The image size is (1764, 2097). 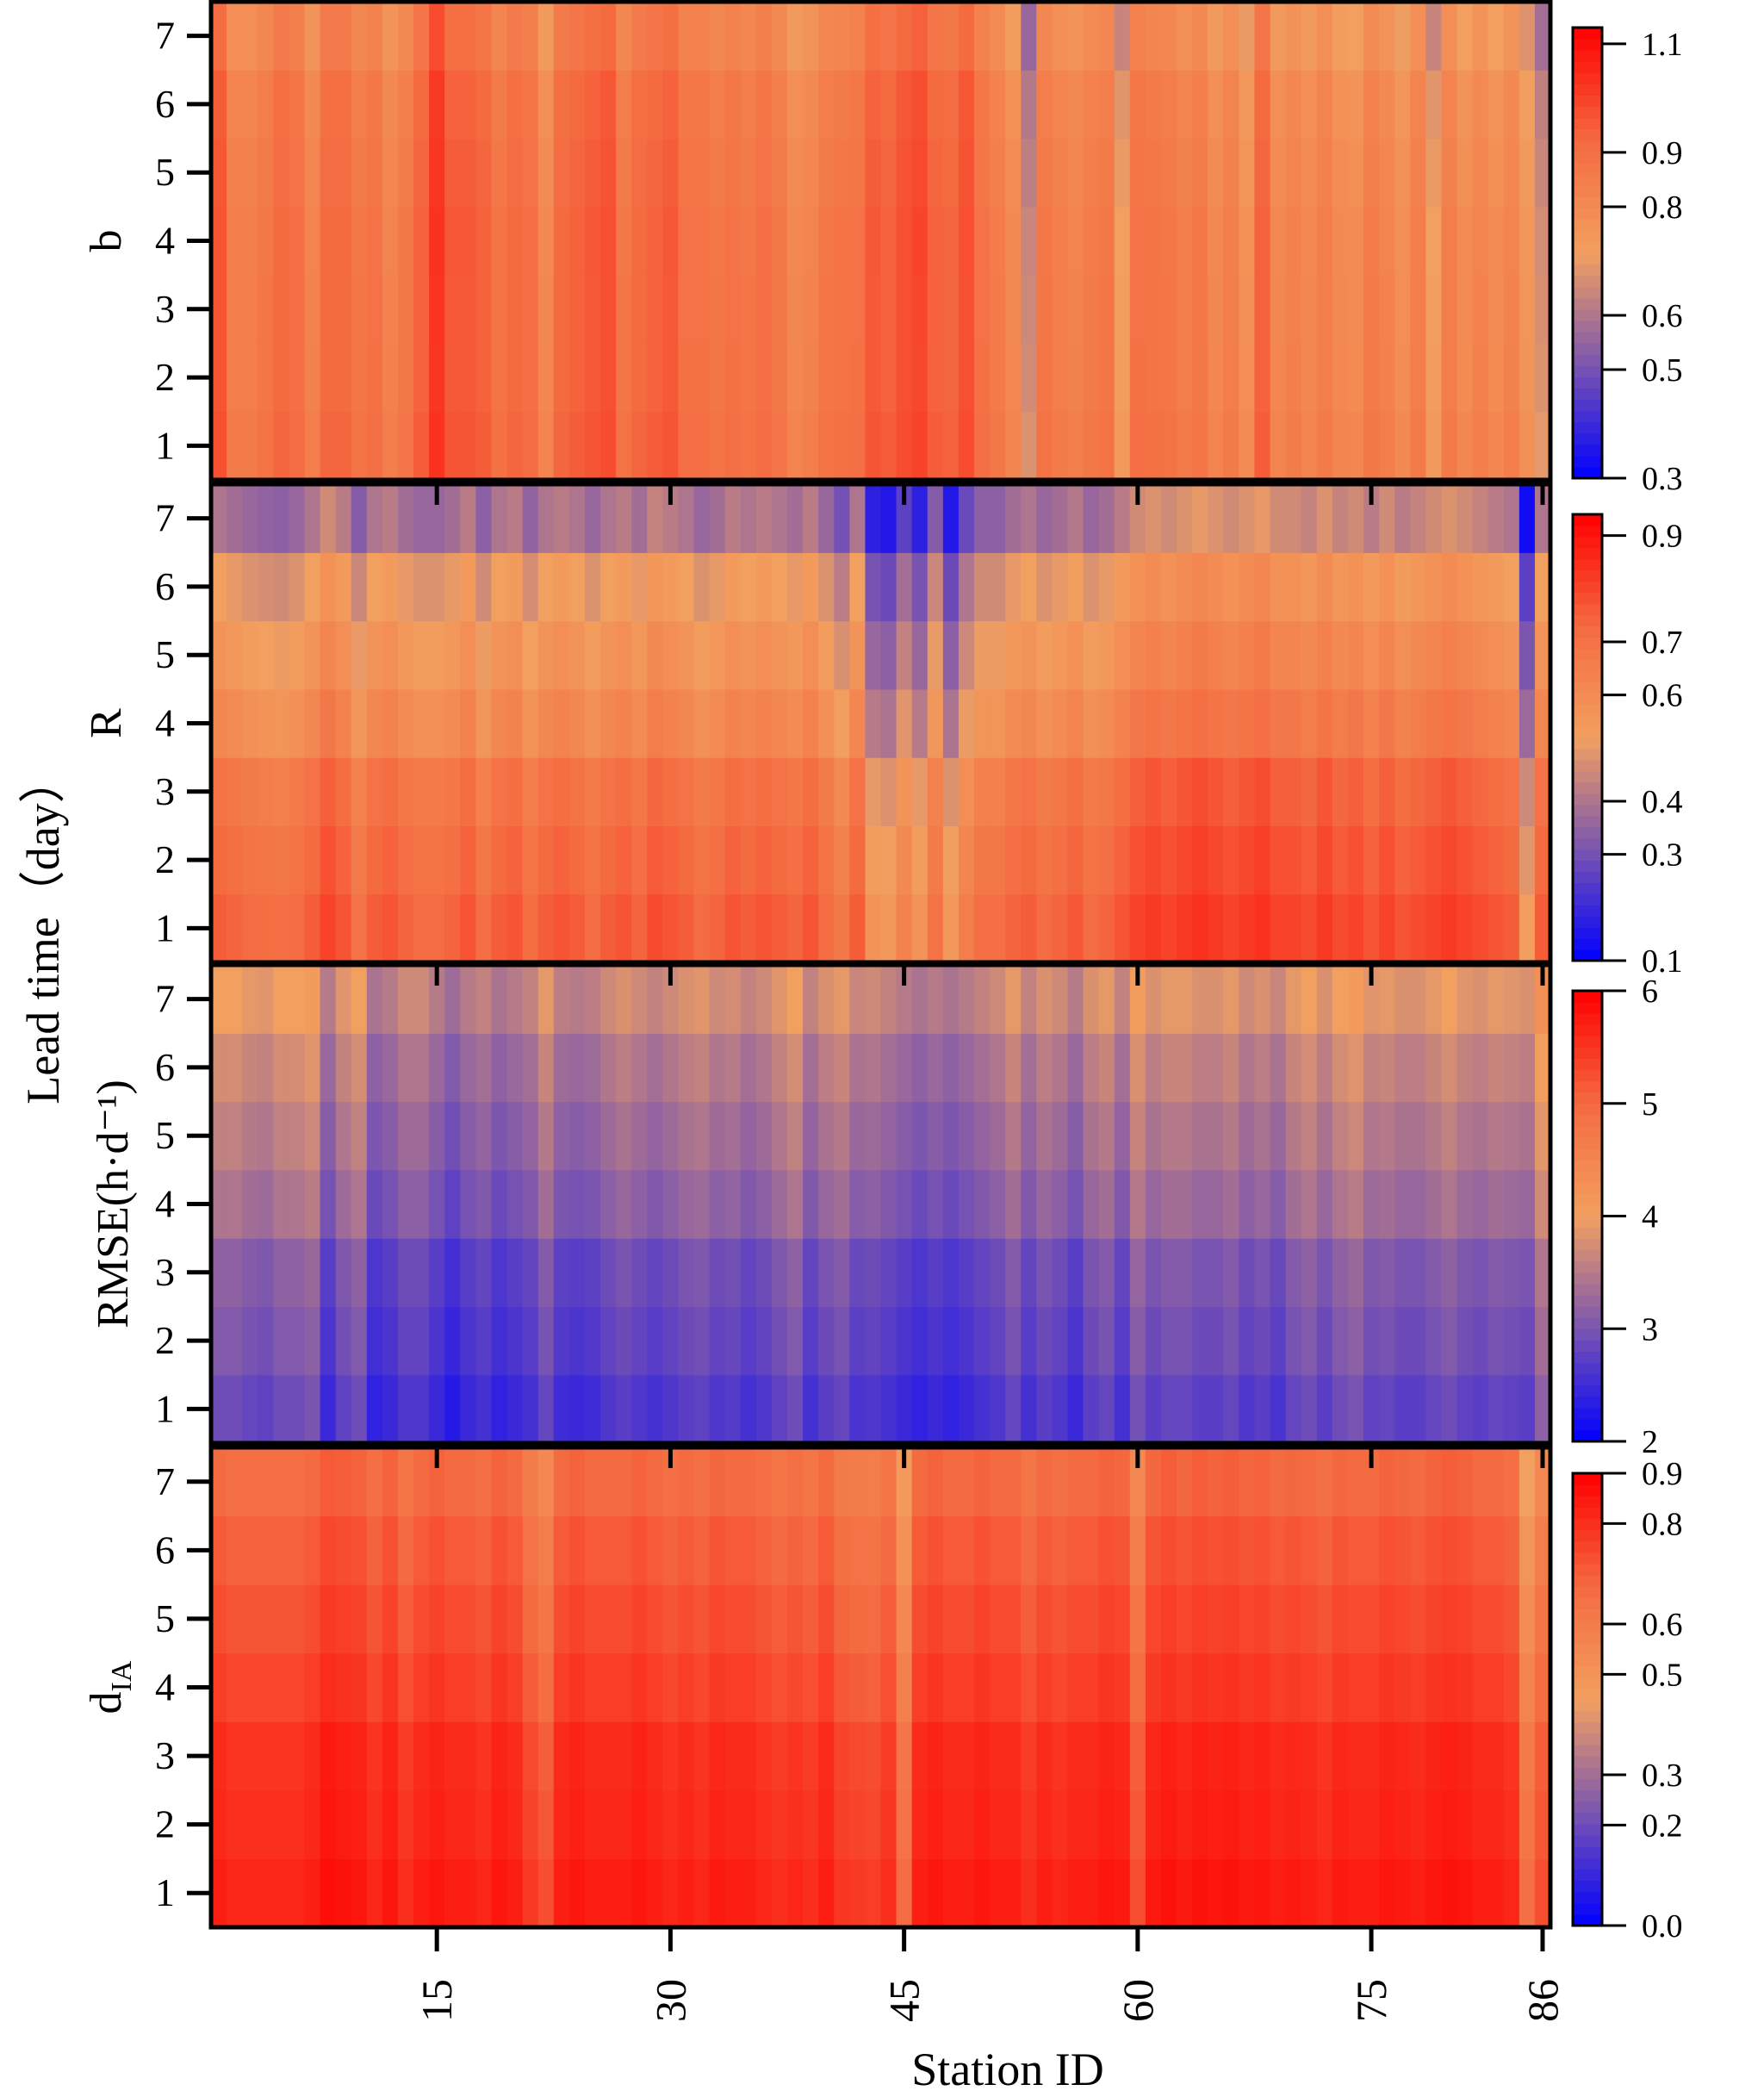 What do you see at coordinates (107, 241) in the screenshot?
I see `panel-ylabel: b` at bounding box center [107, 241].